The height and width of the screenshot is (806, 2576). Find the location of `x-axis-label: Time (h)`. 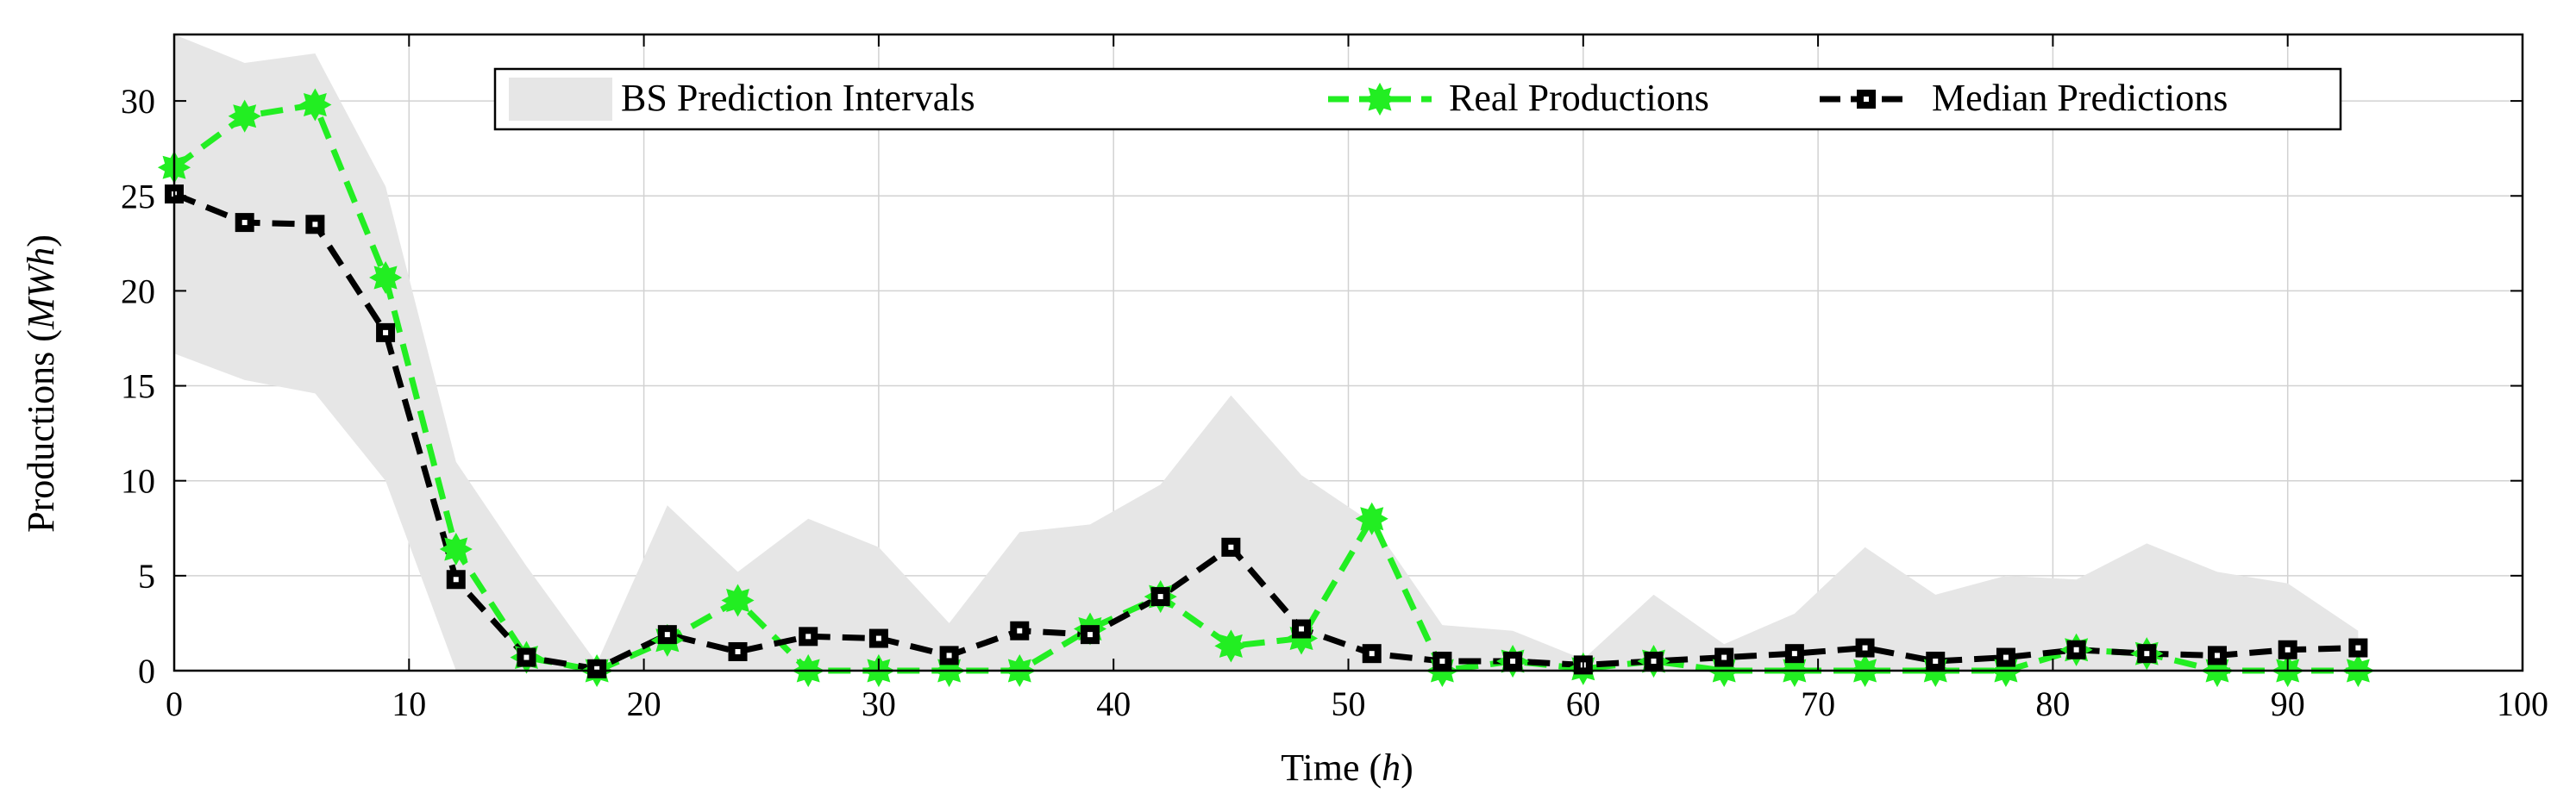

x-axis-label: Time (h) is located at coordinates (1347, 768).